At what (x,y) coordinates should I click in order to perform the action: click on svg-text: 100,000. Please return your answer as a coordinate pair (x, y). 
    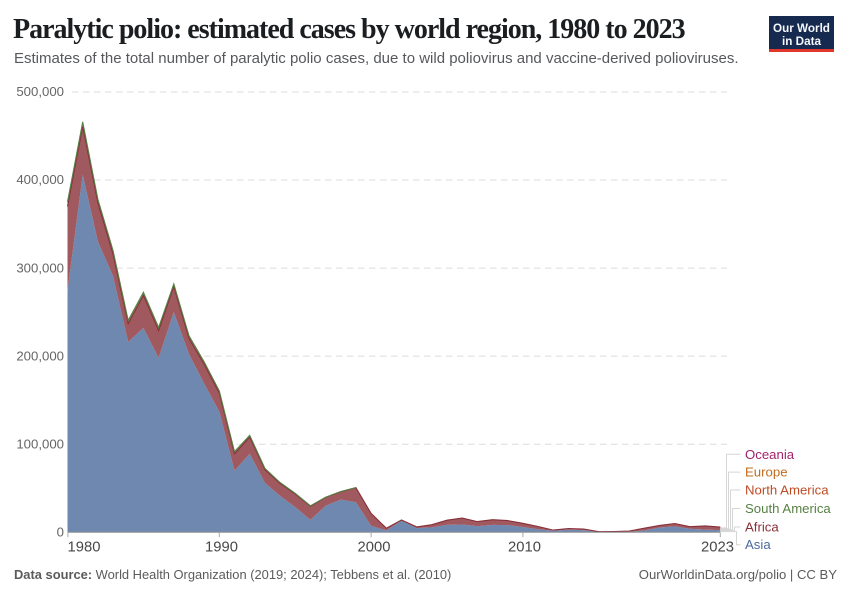
    Looking at the image, I should click on (40, 443).